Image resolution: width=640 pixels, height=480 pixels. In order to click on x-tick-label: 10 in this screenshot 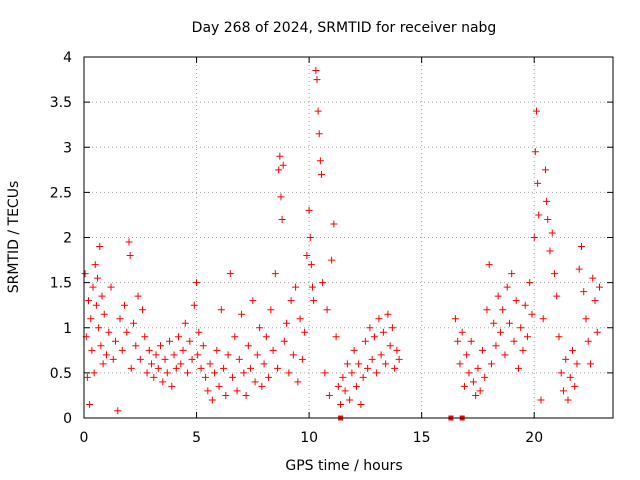, I will do `click(309, 438)`.